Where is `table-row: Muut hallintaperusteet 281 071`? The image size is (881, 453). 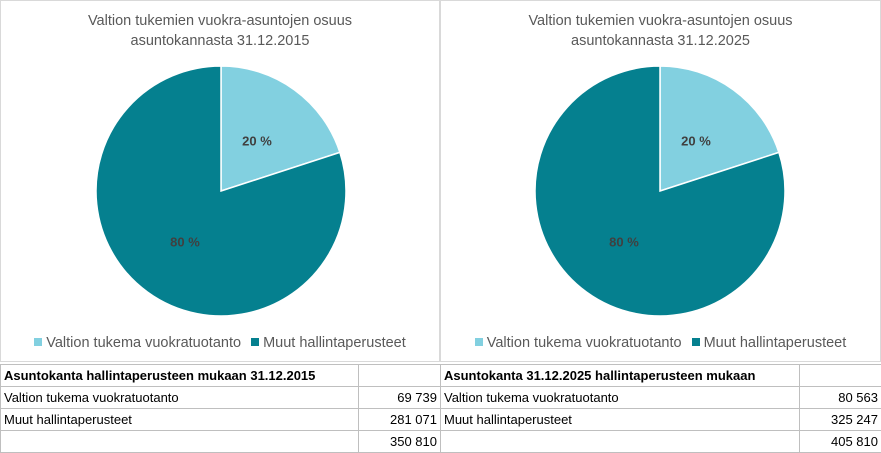
table-row: Muut hallintaperusteet 281 071 is located at coordinates (221, 420).